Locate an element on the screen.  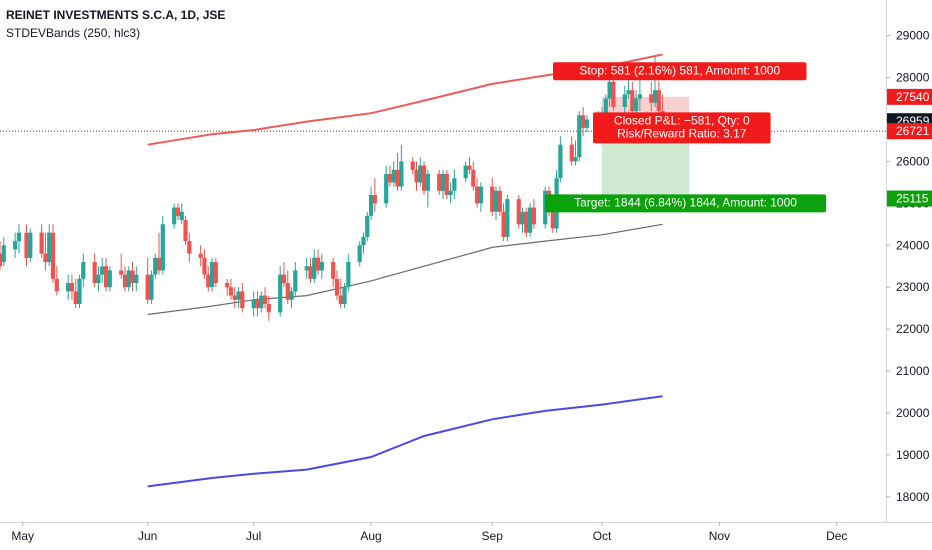
price-tag-target is located at coordinates (909, 198).